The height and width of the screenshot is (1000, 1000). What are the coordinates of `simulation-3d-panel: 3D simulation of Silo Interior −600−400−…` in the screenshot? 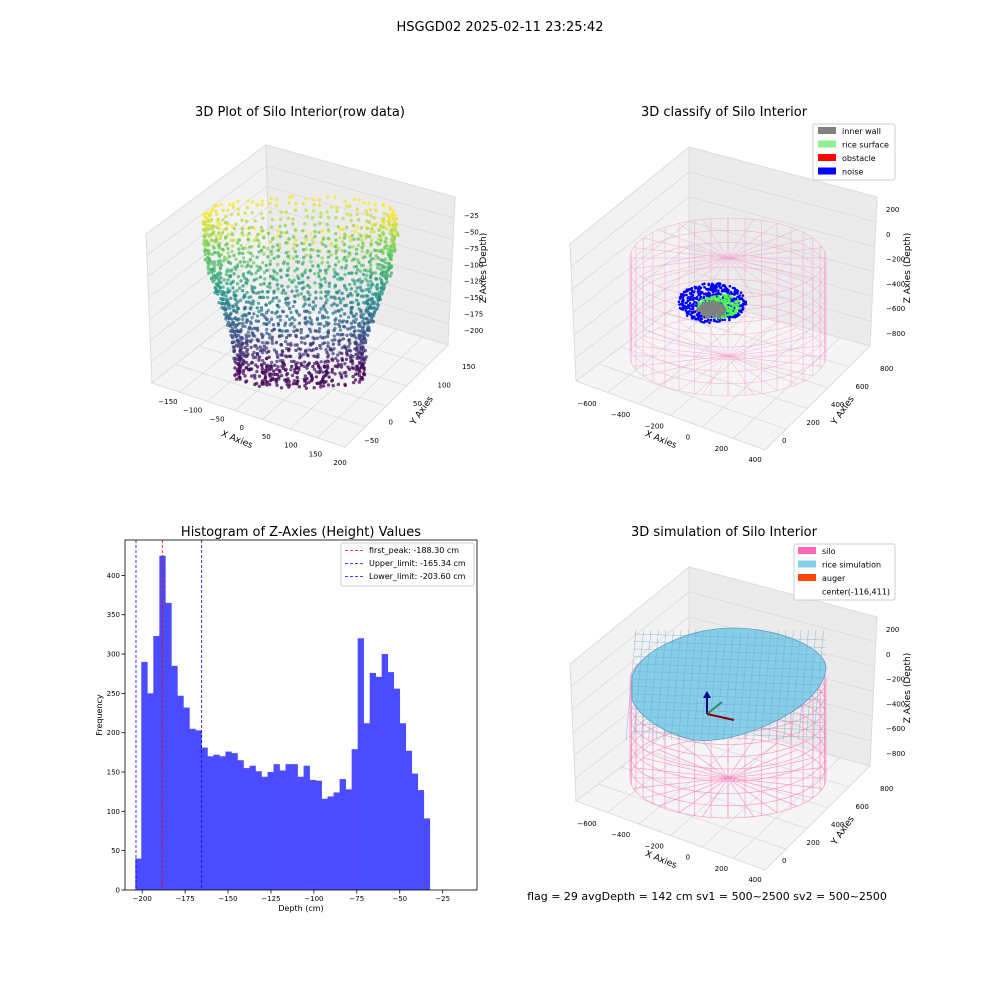 It's located at (741, 704).